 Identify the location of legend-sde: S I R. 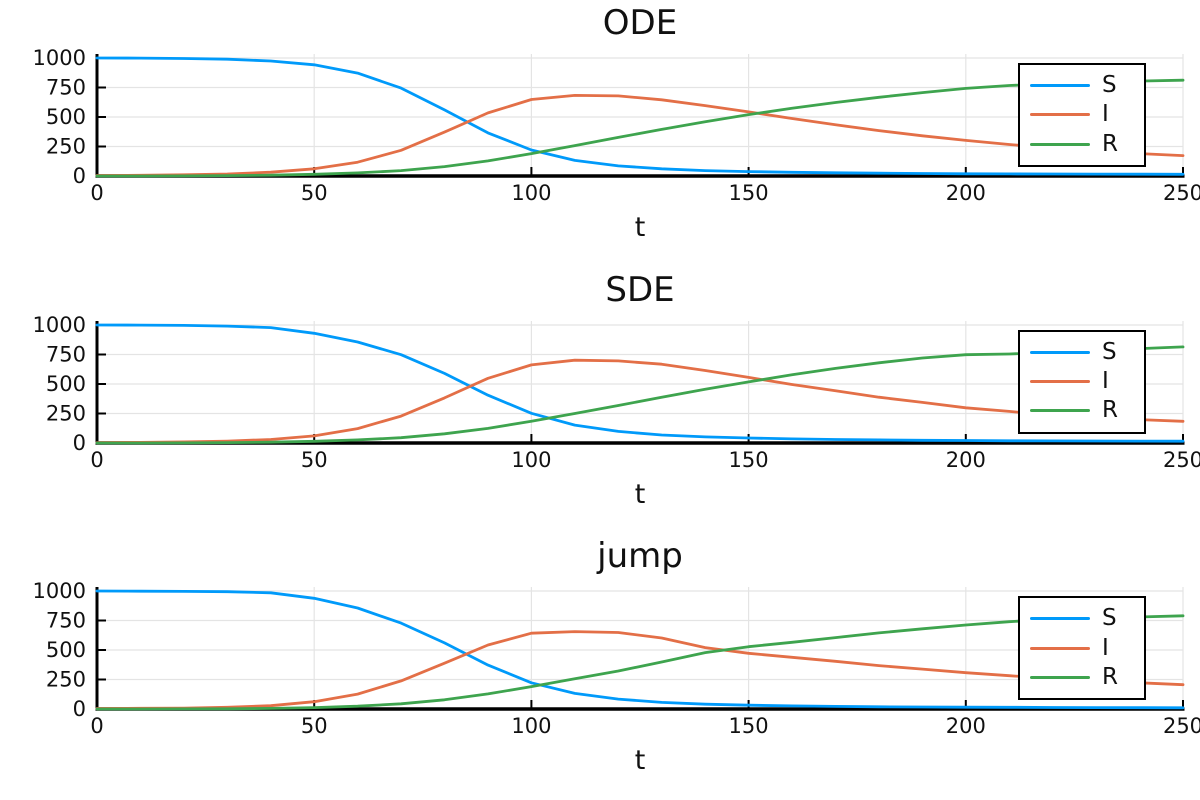
(1082, 381).